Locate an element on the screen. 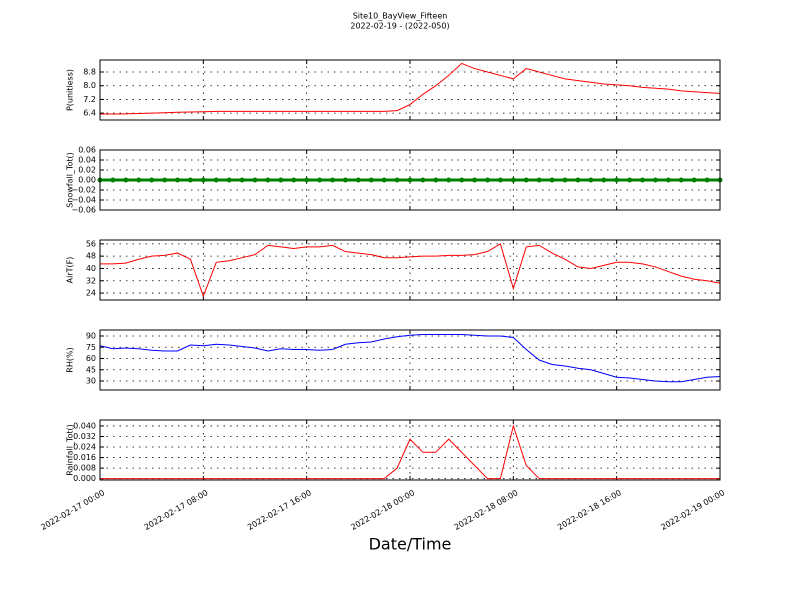 Image resolution: width=800 pixels, height=600 pixels. y-tick-label: 0.008 is located at coordinates (84, 468).